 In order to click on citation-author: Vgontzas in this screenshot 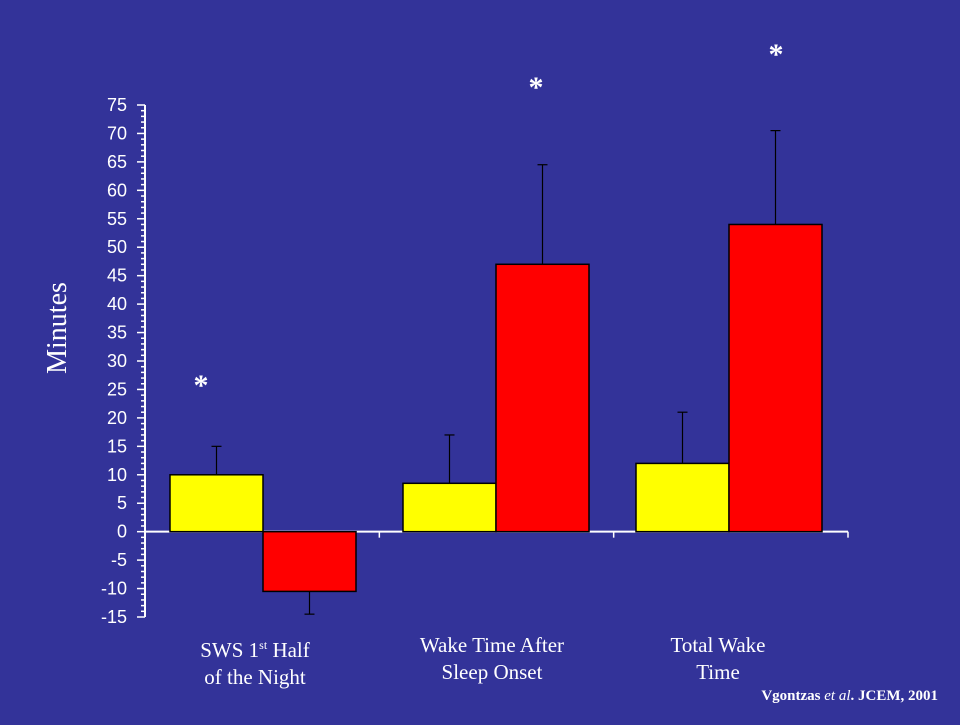, I will do `click(793, 696)`.